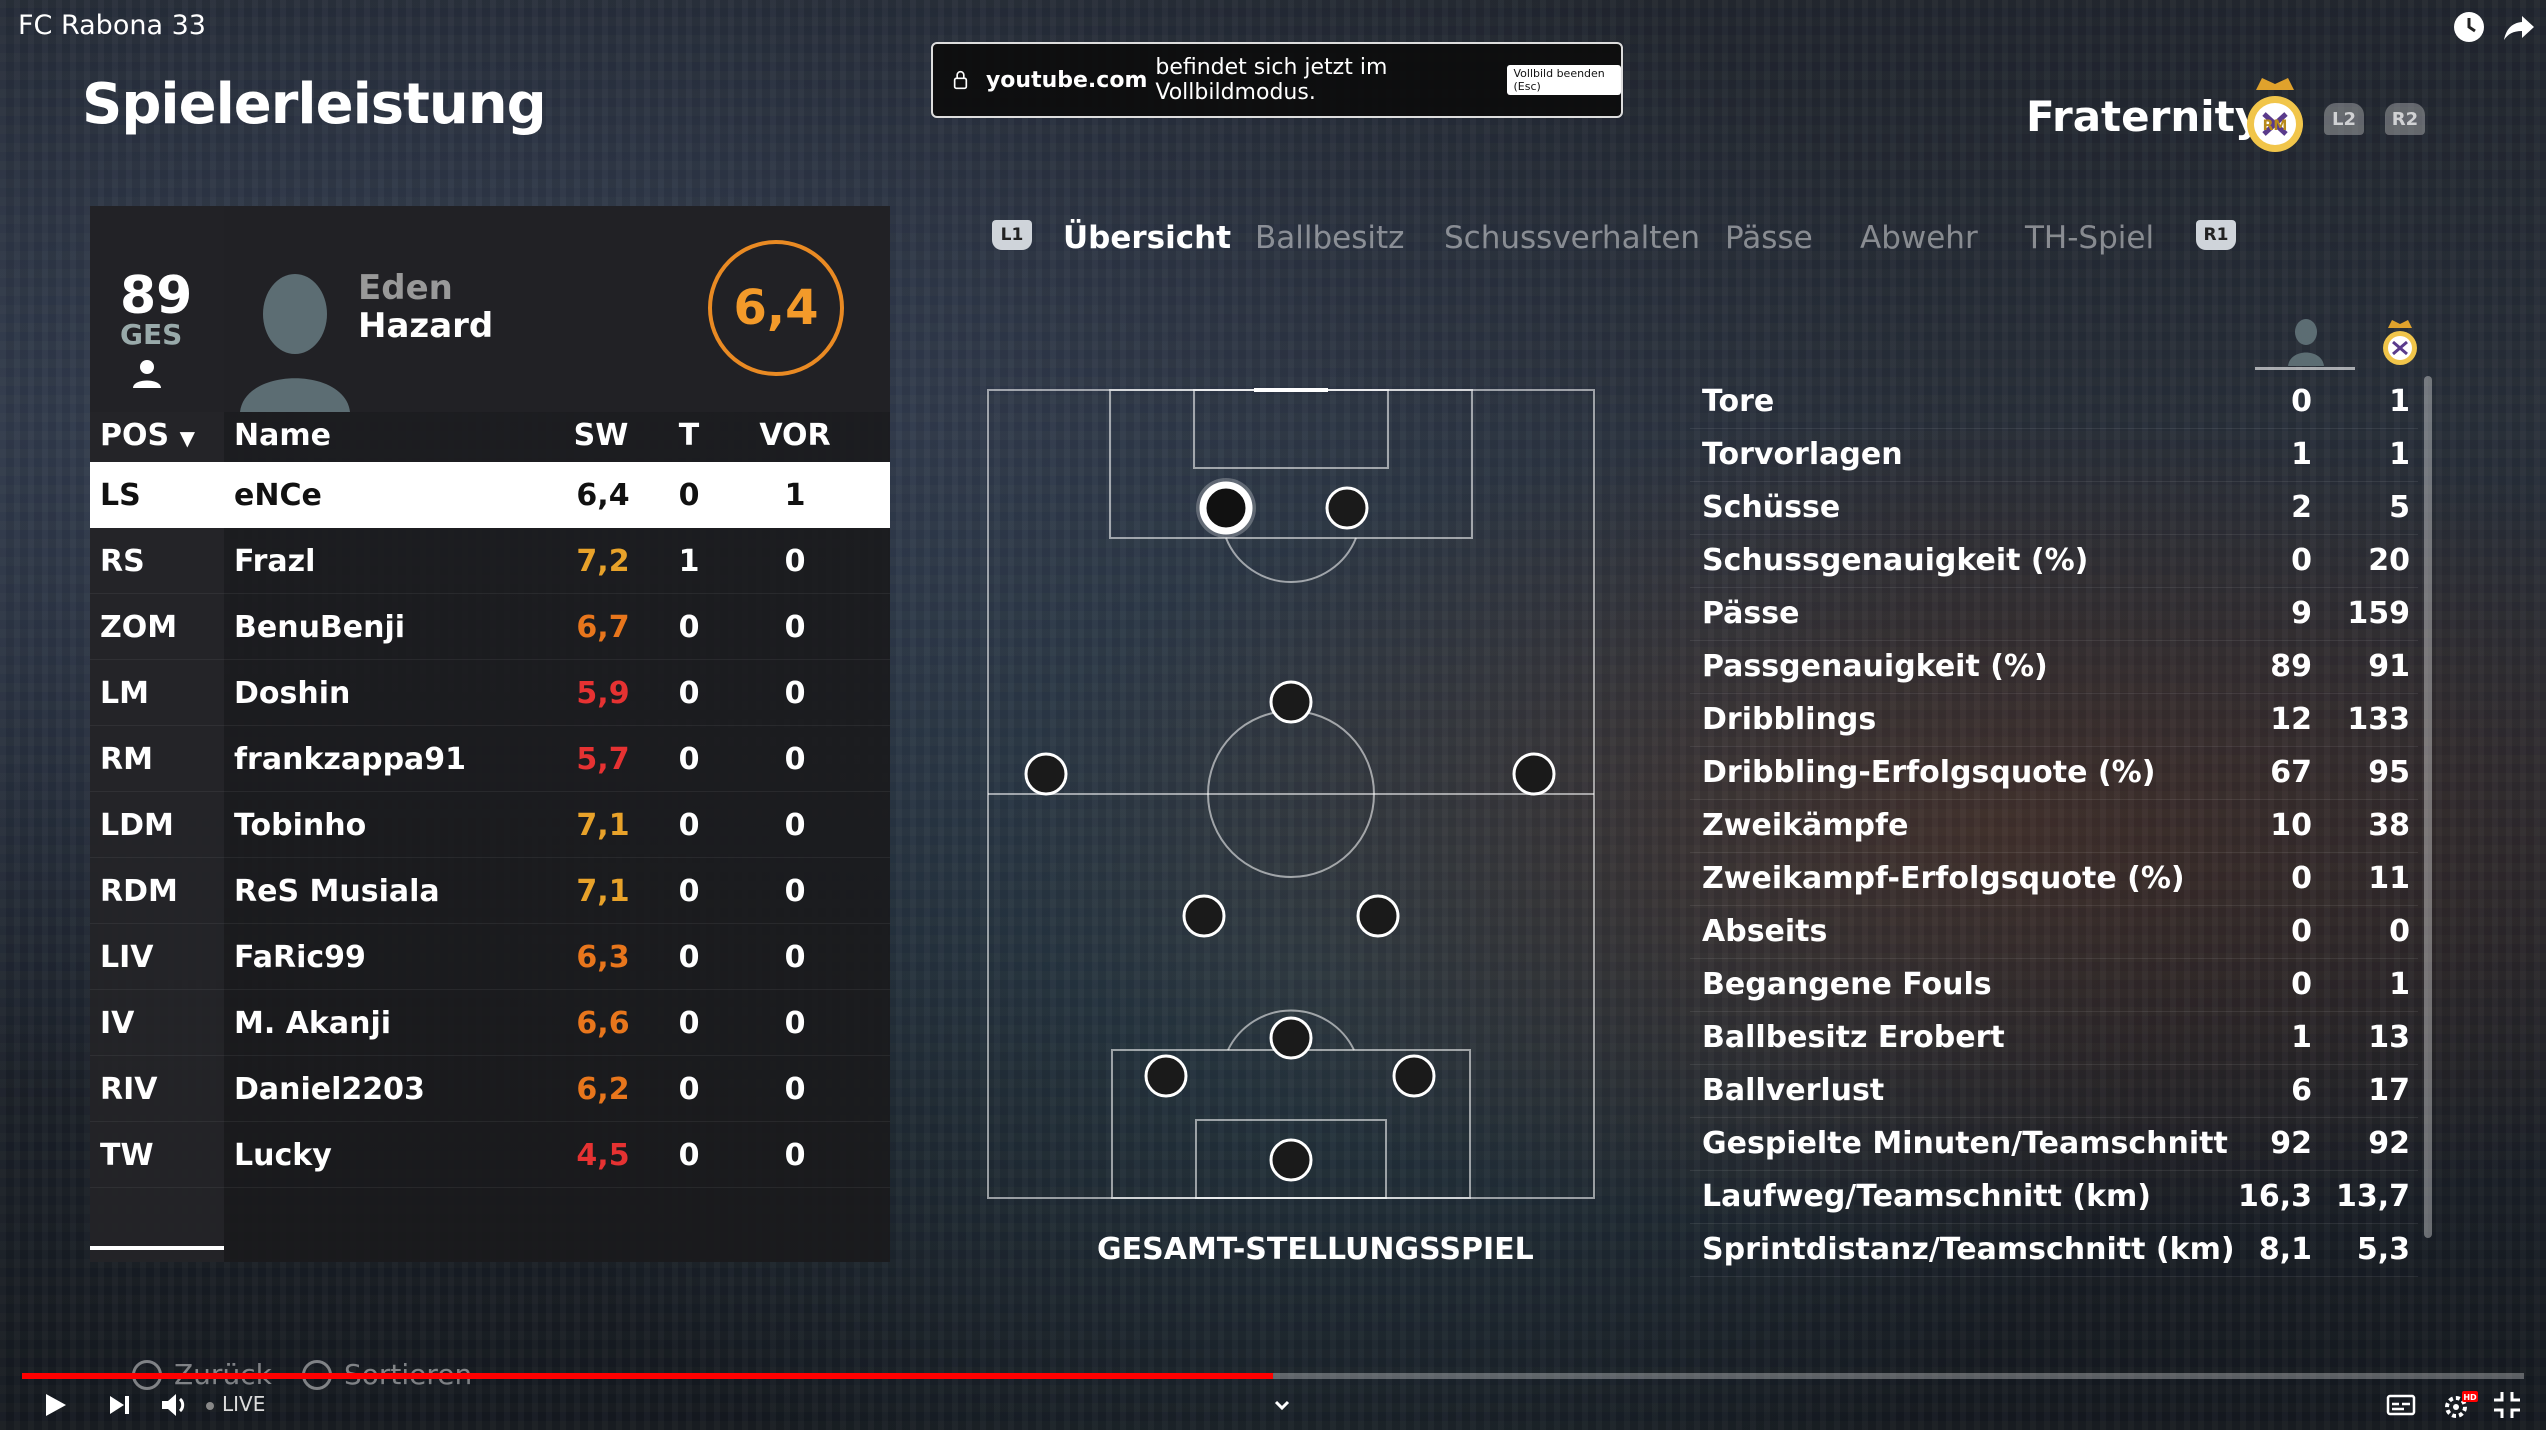  I want to click on player-last-name: Hazard, so click(426, 326).